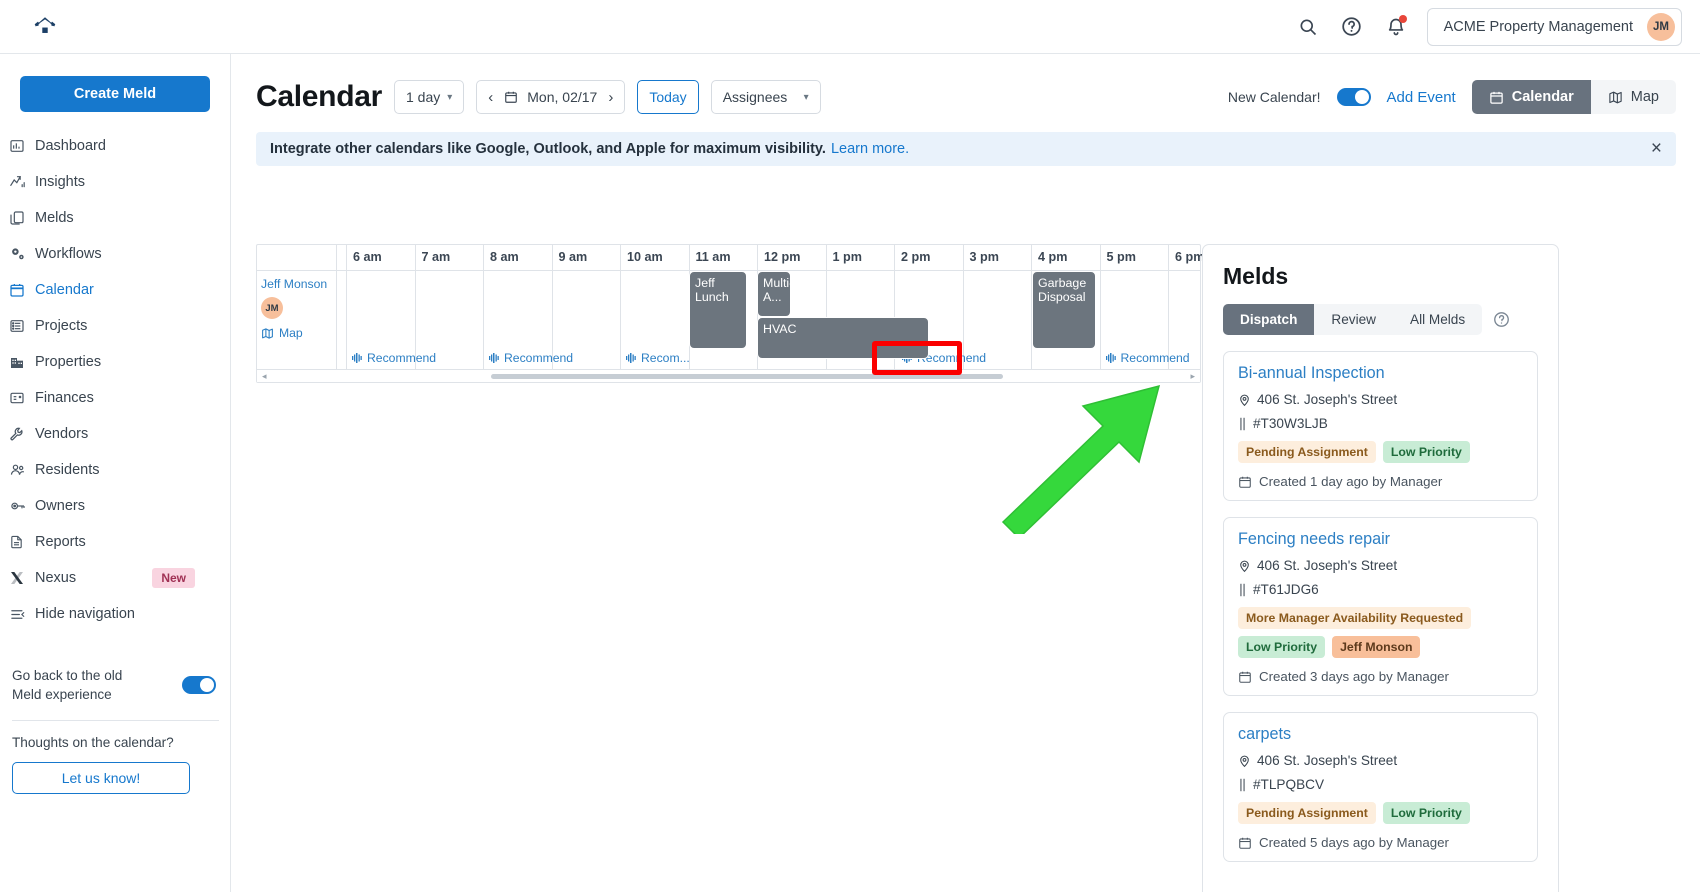  I want to click on top-bar-actions: ACME Property Management JM, so click(1497, 26).